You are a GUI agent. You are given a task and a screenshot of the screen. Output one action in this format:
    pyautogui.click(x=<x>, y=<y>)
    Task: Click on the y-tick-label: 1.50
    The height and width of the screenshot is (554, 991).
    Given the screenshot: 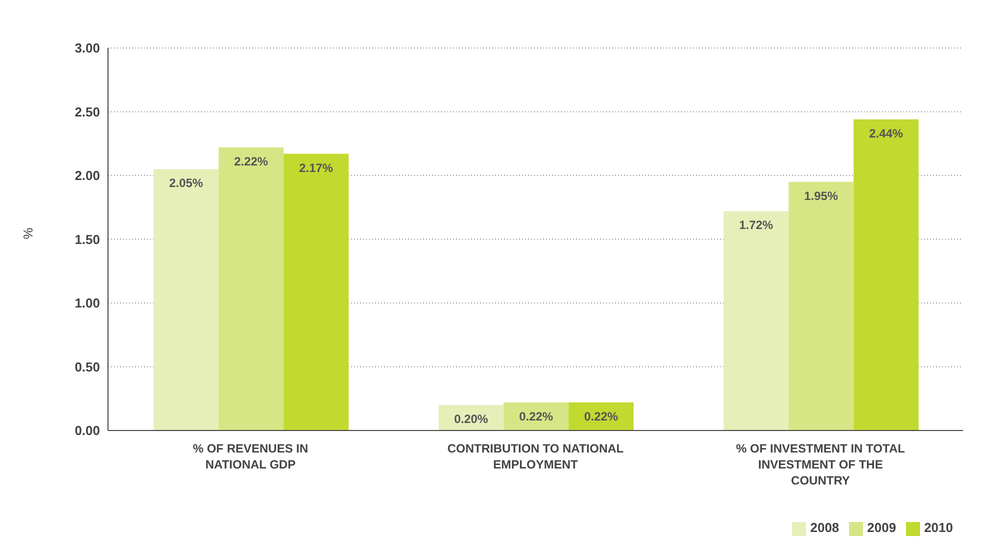 What is the action you would take?
    pyautogui.click(x=87, y=239)
    